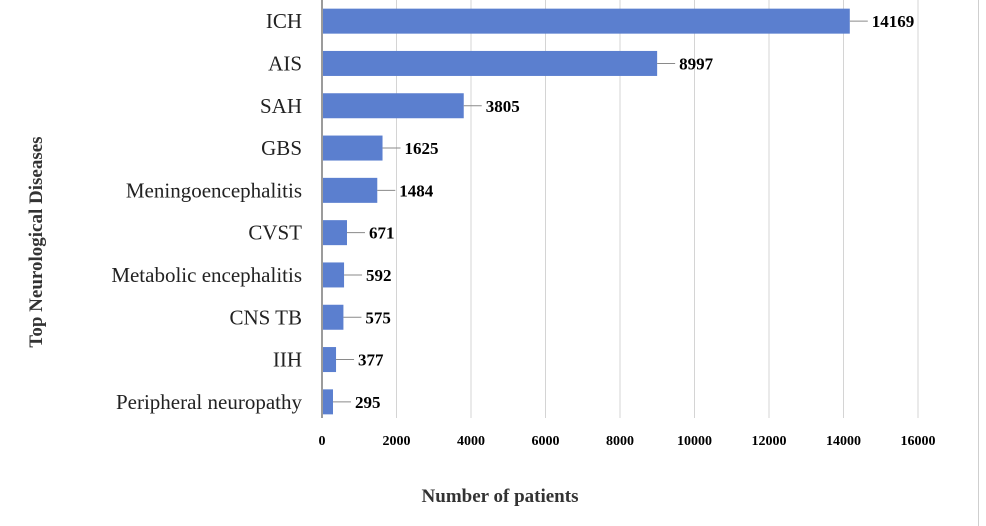 This screenshot has height=526, width=986. I want to click on category-label: AIS, so click(285, 63).